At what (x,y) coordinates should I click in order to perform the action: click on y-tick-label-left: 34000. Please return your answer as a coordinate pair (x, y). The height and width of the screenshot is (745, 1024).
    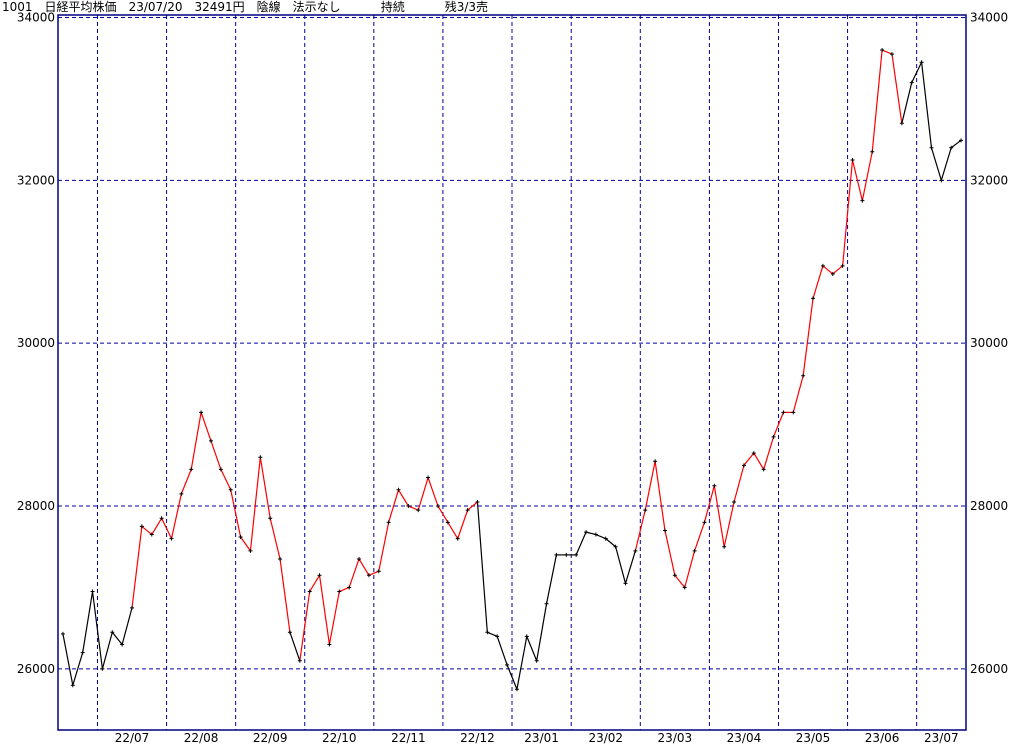
    Looking at the image, I should click on (36, 17).